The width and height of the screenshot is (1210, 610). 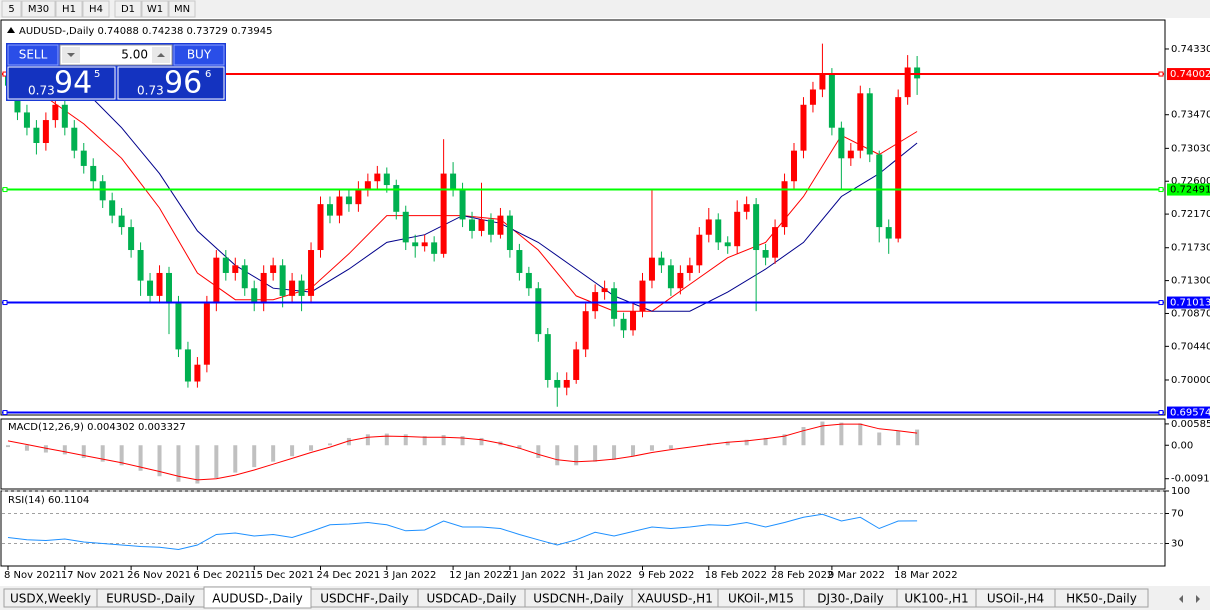 What do you see at coordinates (159, 575) in the screenshot?
I see `x-tick-label: 26 Nov 2021` at bounding box center [159, 575].